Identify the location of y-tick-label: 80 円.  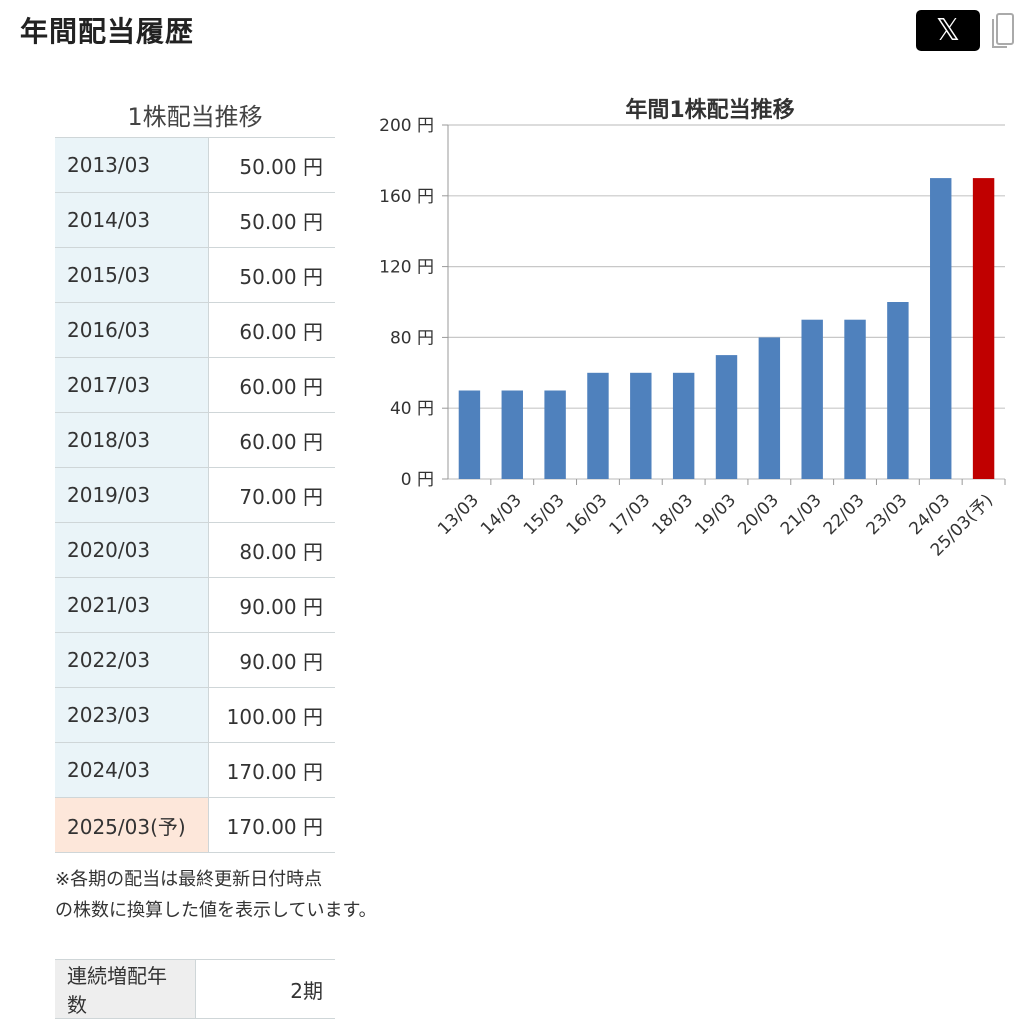
(412, 338).